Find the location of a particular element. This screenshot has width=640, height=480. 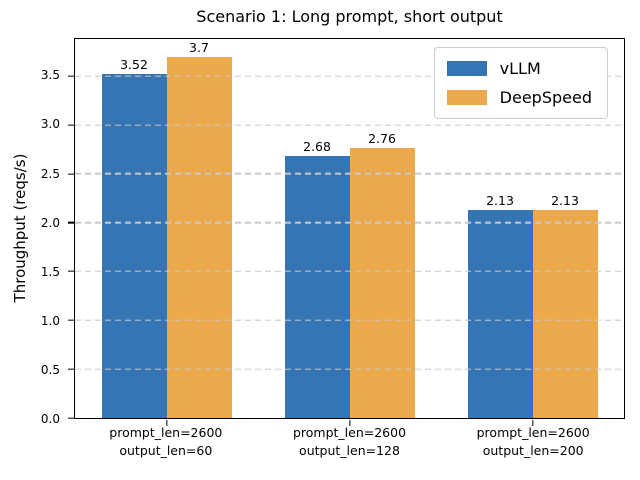

y-tick-label-2.0: 2.0 is located at coordinates (50, 222).